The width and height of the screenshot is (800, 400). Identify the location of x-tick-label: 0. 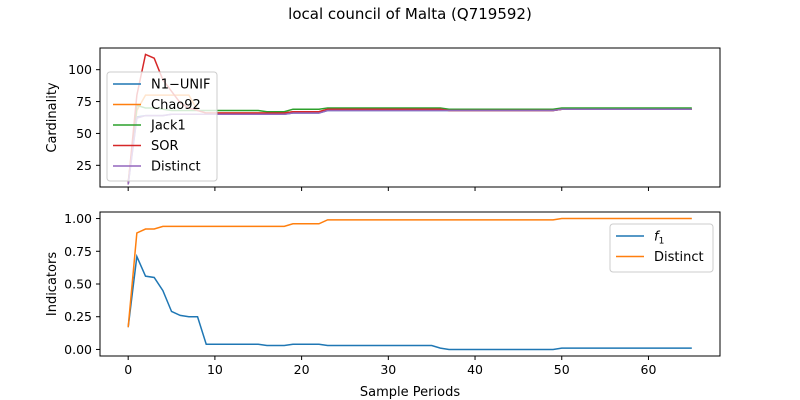
(128, 369).